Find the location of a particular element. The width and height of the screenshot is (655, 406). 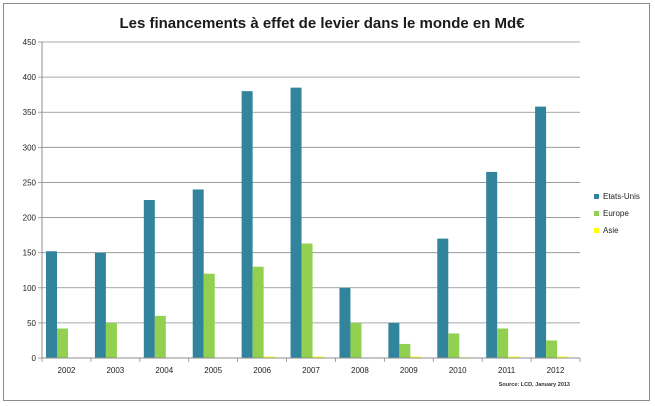

x-tick-label: 2012 is located at coordinates (556, 370).